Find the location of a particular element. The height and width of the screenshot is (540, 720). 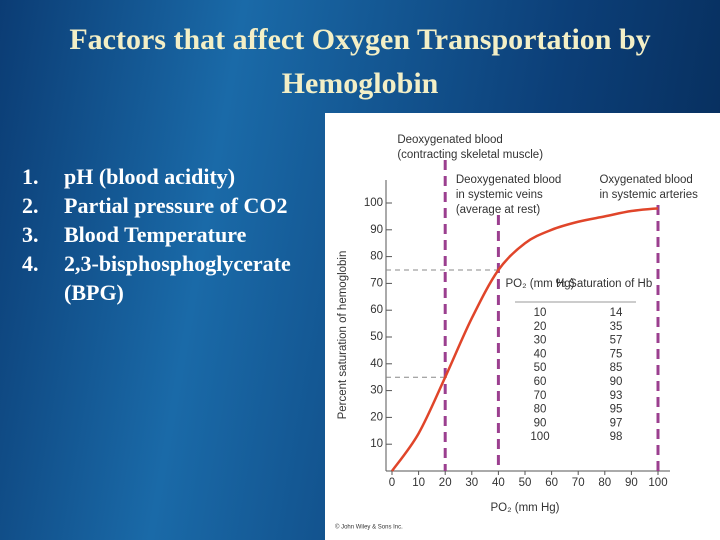

item-number: 4. is located at coordinates (30, 263).